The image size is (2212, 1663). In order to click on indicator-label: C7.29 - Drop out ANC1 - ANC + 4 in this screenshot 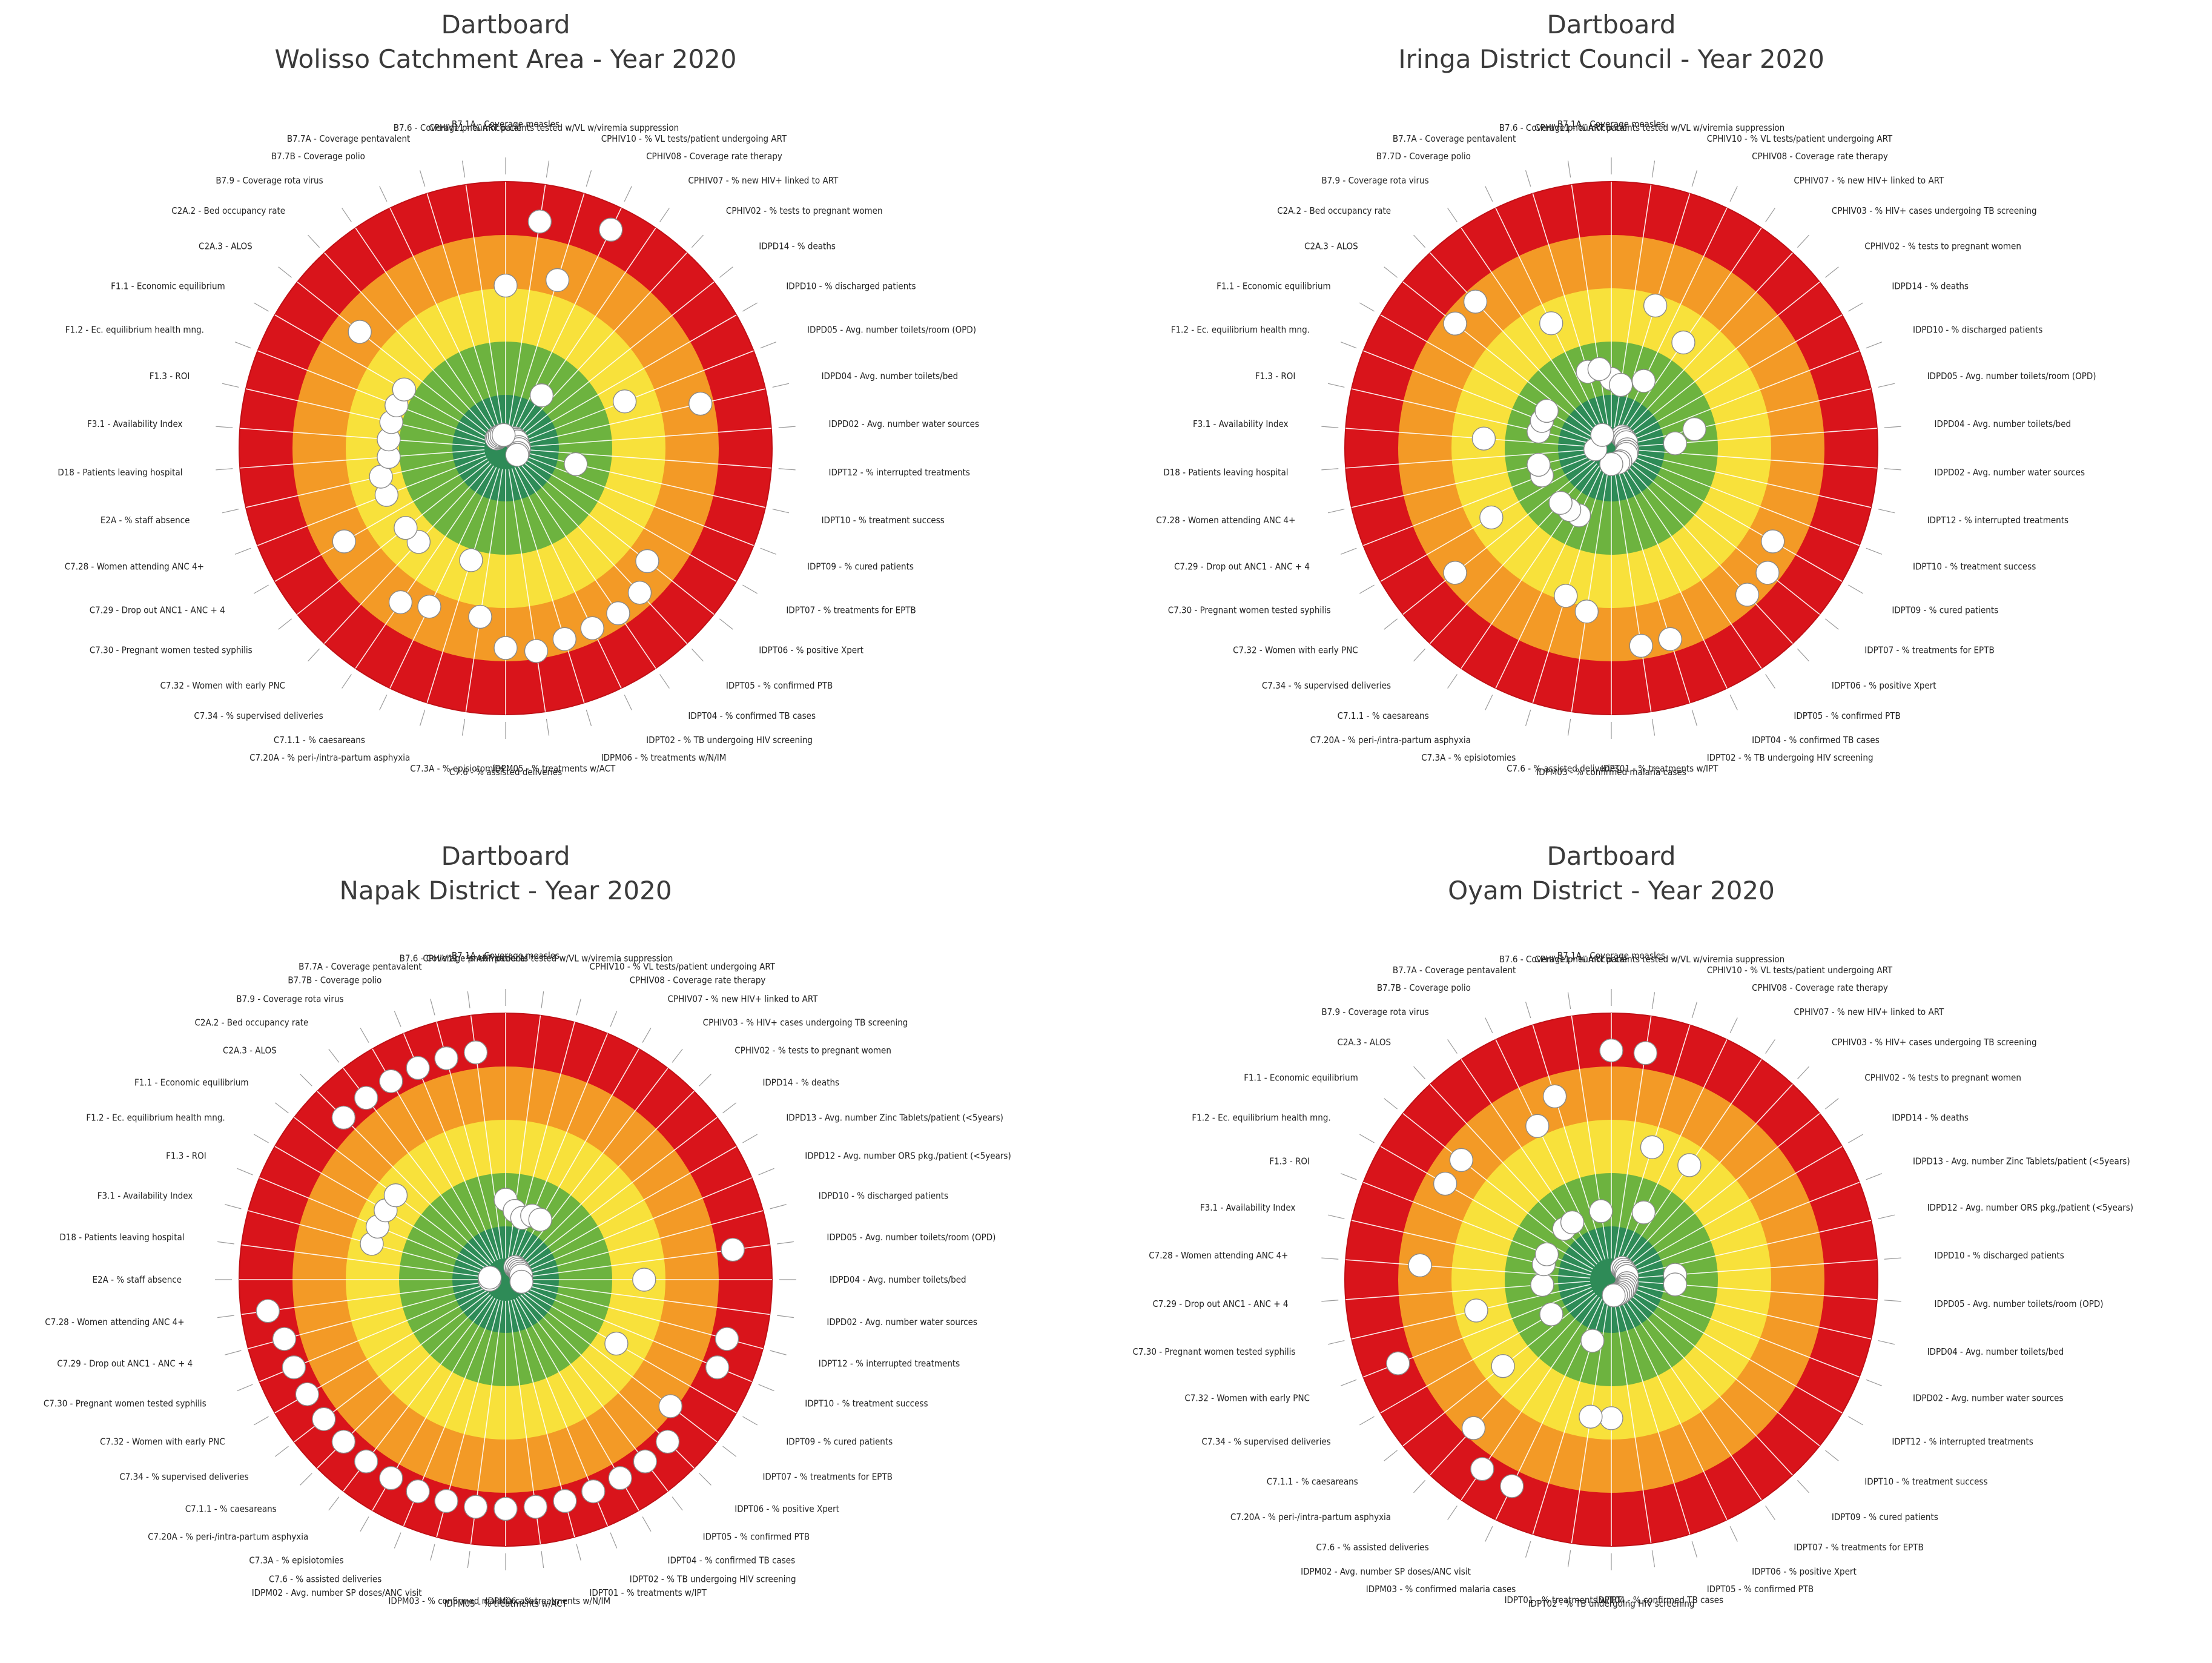, I will do `click(125, 1364)`.